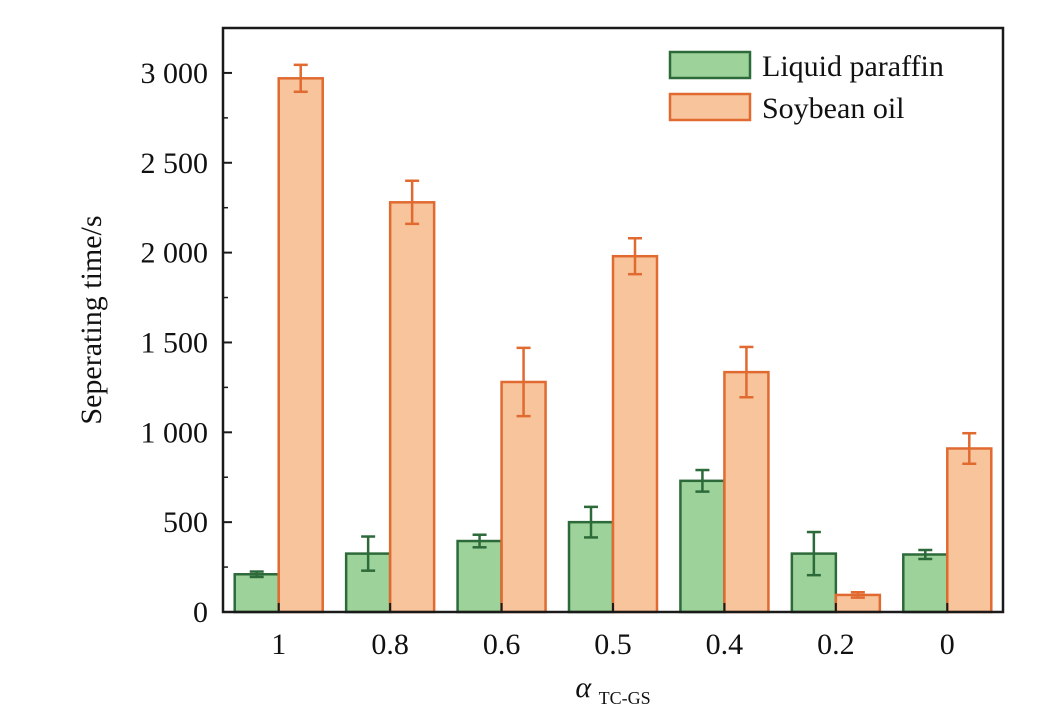 This screenshot has height=720, width=1048. I want to click on y-tick-label-3: 1 500, so click(175, 342).